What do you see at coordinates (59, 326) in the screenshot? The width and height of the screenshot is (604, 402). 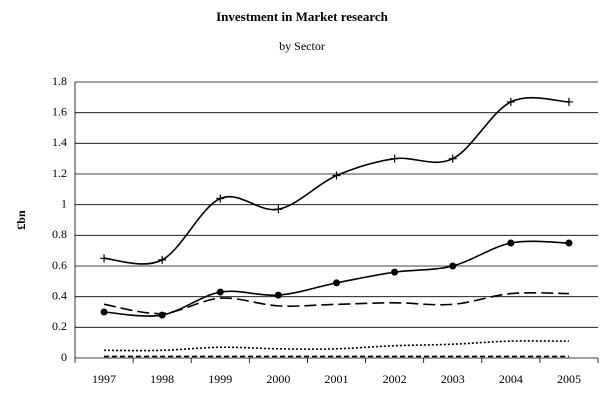 I see `y-tick-label: 0.2` at bounding box center [59, 326].